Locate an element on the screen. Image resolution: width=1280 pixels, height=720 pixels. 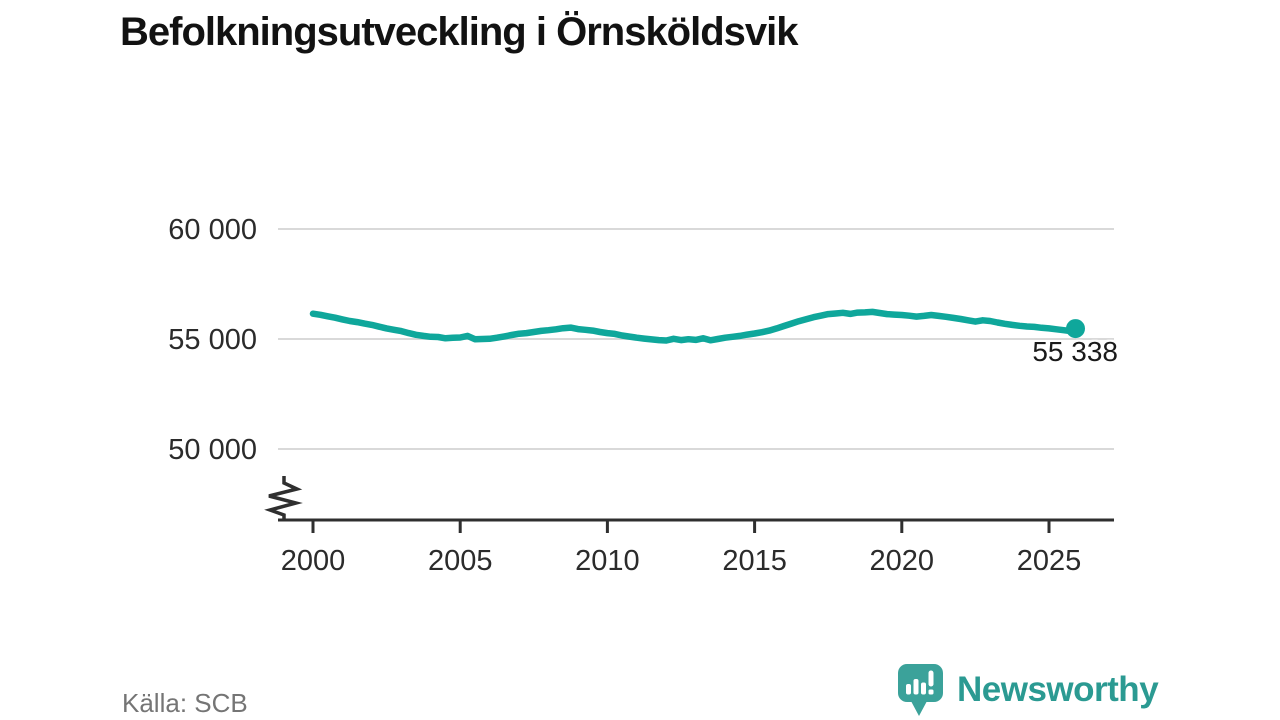
exclamation-dot is located at coordinates (931, 692).